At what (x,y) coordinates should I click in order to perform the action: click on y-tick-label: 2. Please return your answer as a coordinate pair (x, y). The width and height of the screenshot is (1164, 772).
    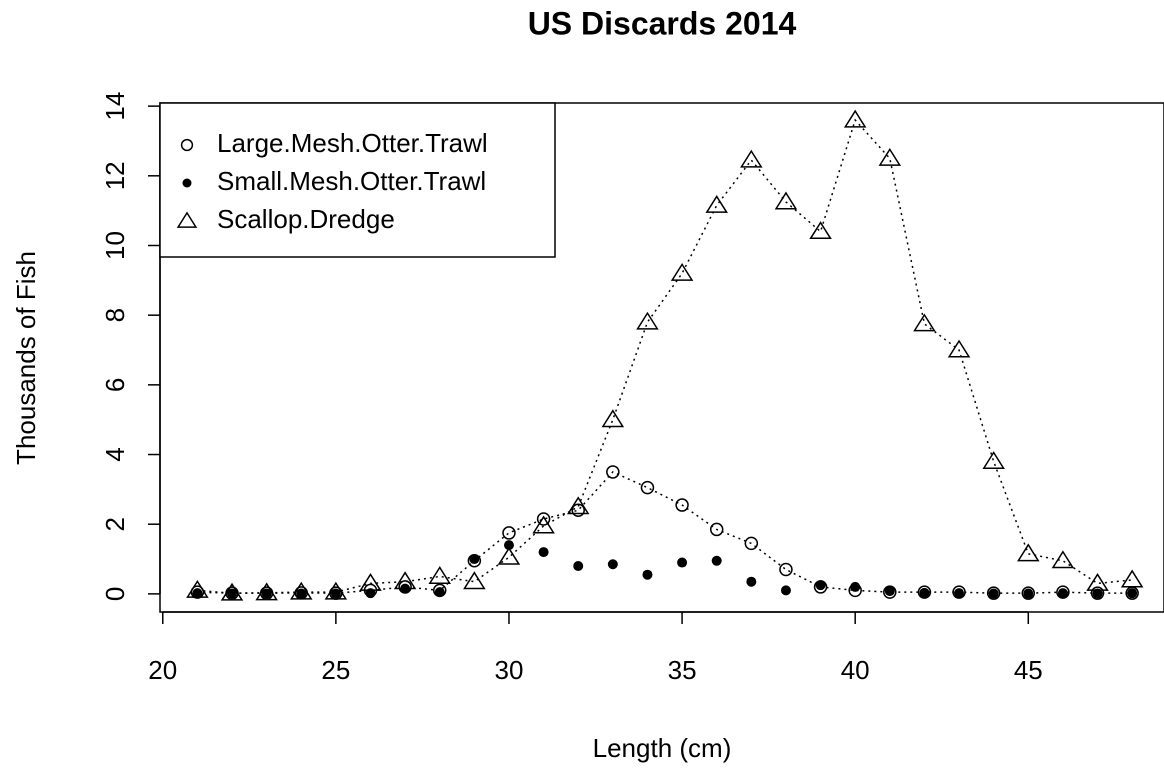
    Looking at the image, I should click on (115, 524).